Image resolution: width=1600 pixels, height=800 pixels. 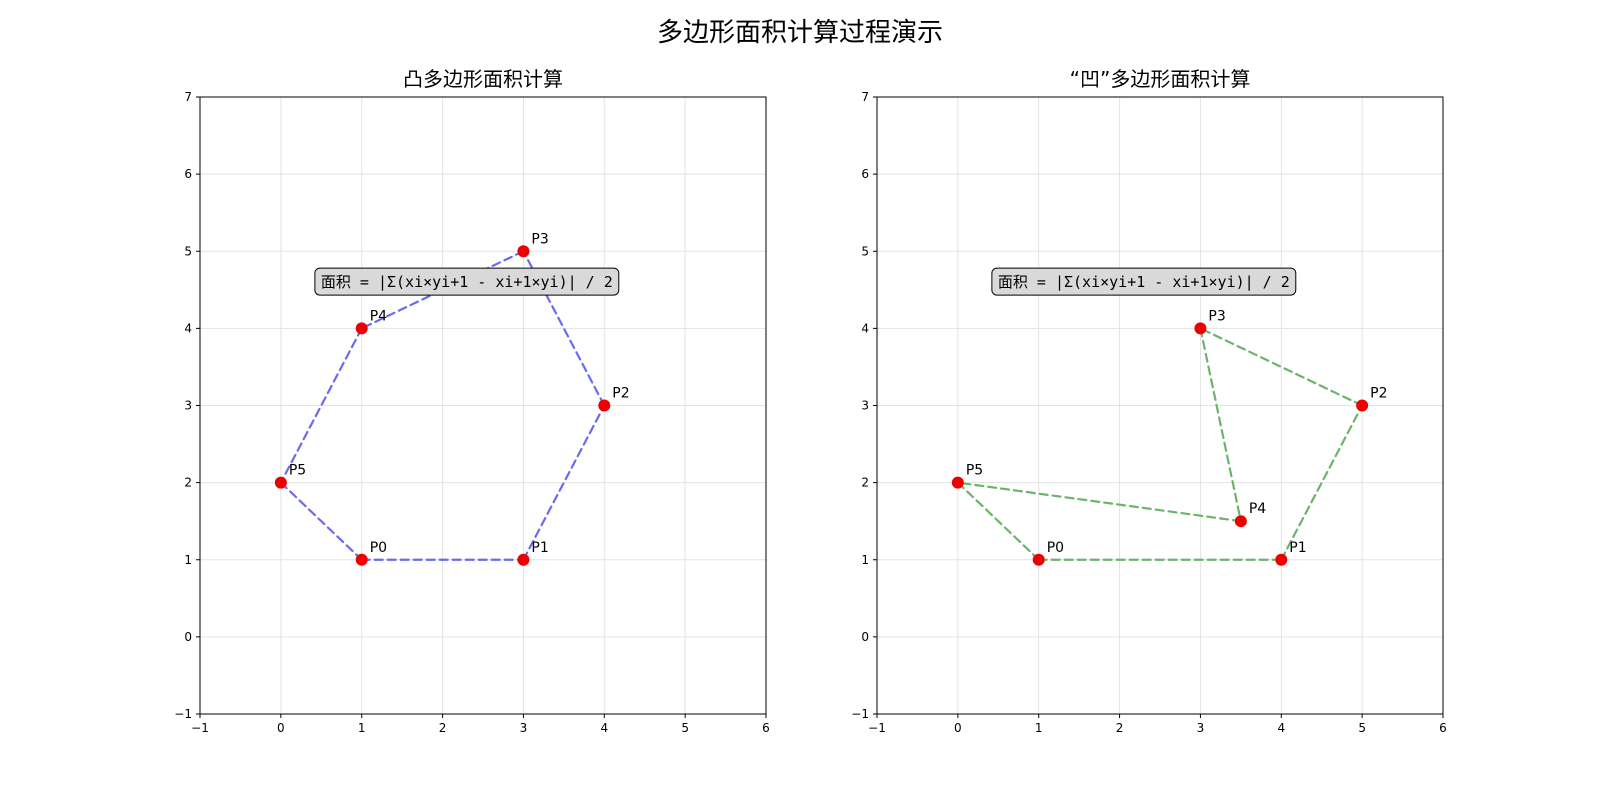 I want to click on panel-title: 凸多边形面积计算, so click(x=483, y=79).